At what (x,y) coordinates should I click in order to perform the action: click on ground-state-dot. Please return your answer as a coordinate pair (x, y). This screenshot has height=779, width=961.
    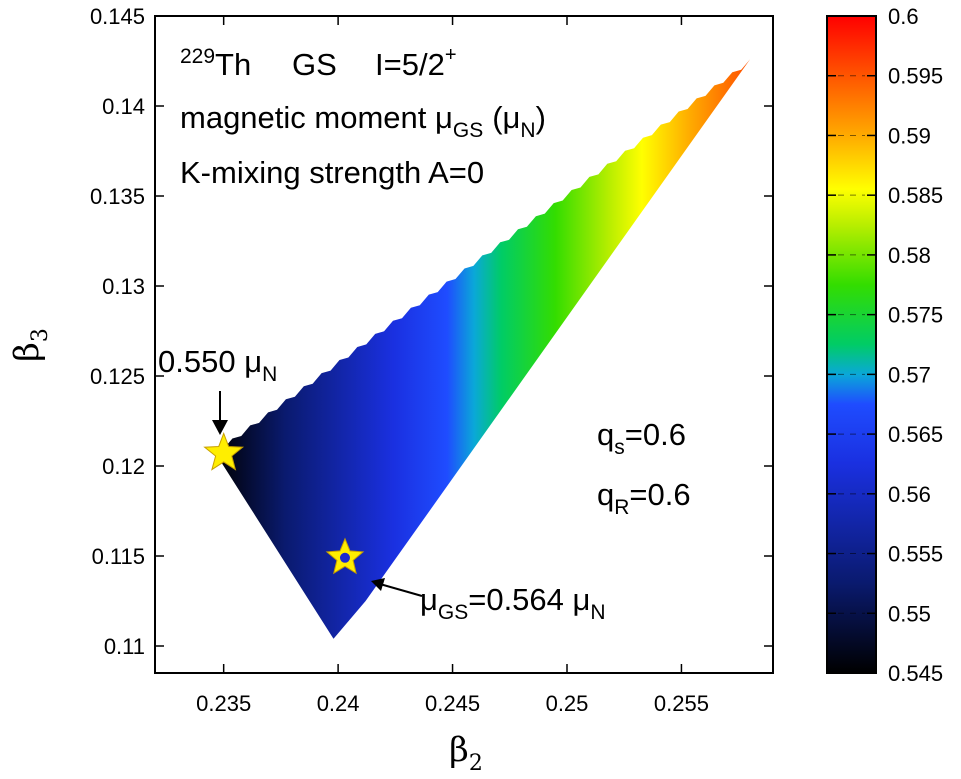
    Looking at the image, I should click on (344, 557).